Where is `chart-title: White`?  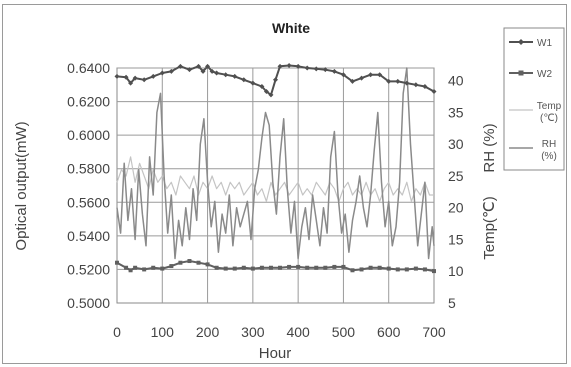
chart-title: White is located at coordinates (291, 28).